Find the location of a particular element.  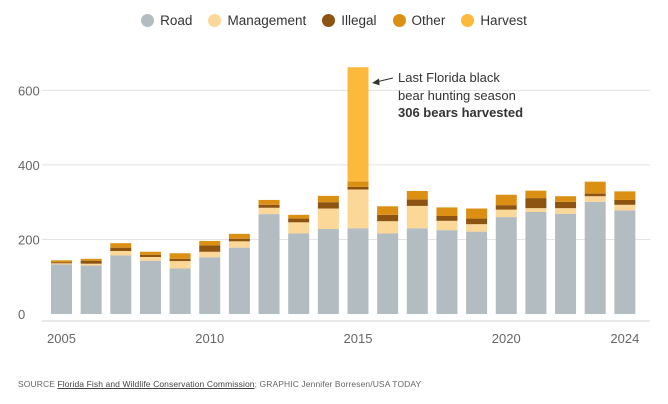

x-axis: 2005 2010 2015 2020 2024 is located at coordinates (346, 333).